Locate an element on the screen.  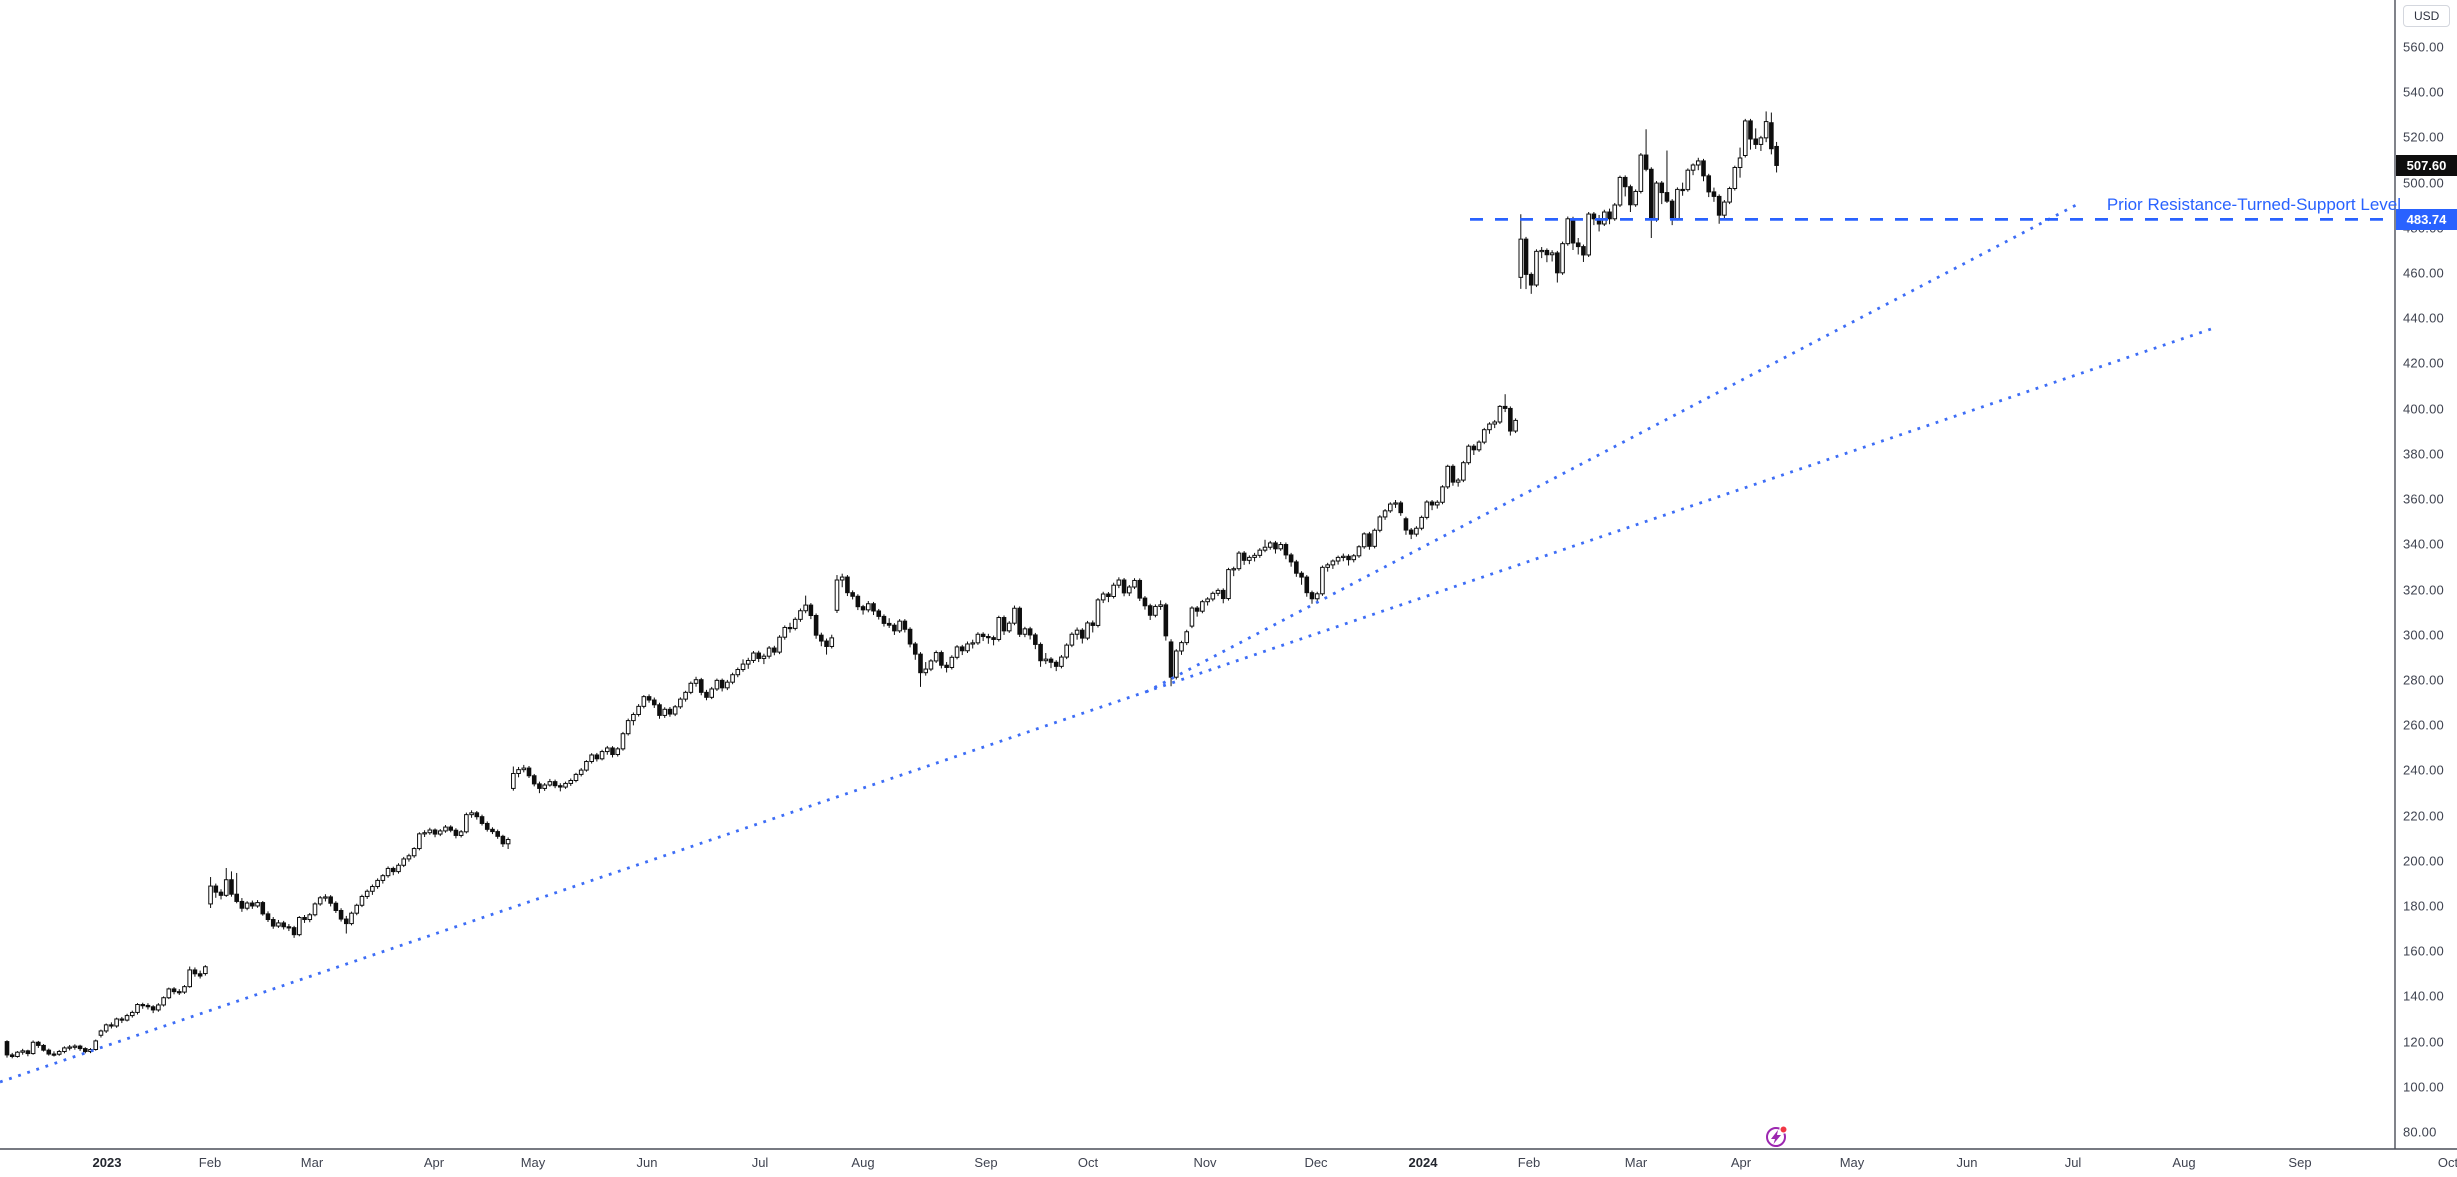
month-tick-label: Jul is located at coordinates (760, 1162).